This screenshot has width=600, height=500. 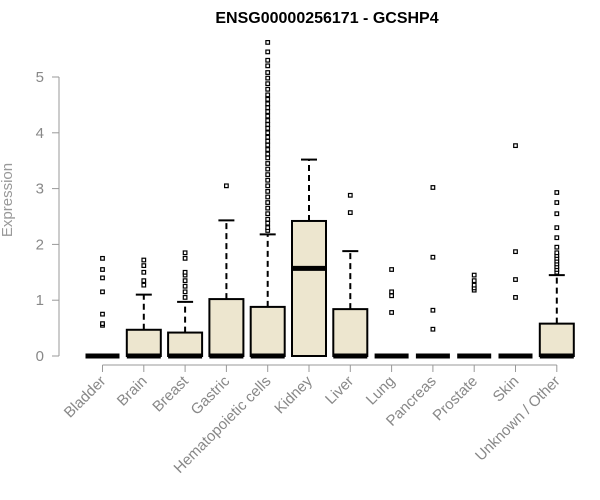 I want to click on x-category-label: Brain, so click(x=132, y=391).